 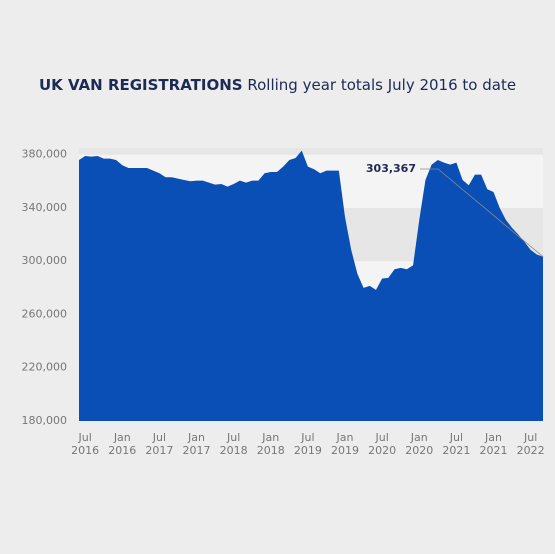 What do you see at coordinates (307, 444) in the screenshot?
I see `x-tick-label: Jul 2019` at bounding box center [307, 444].